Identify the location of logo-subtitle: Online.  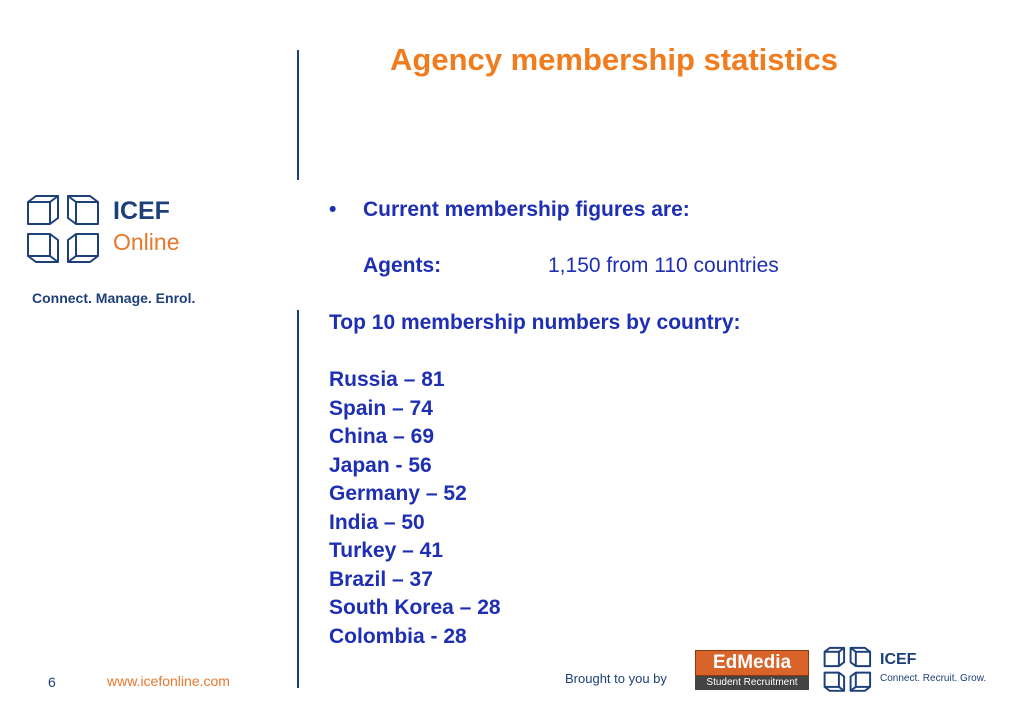
(146, 242).